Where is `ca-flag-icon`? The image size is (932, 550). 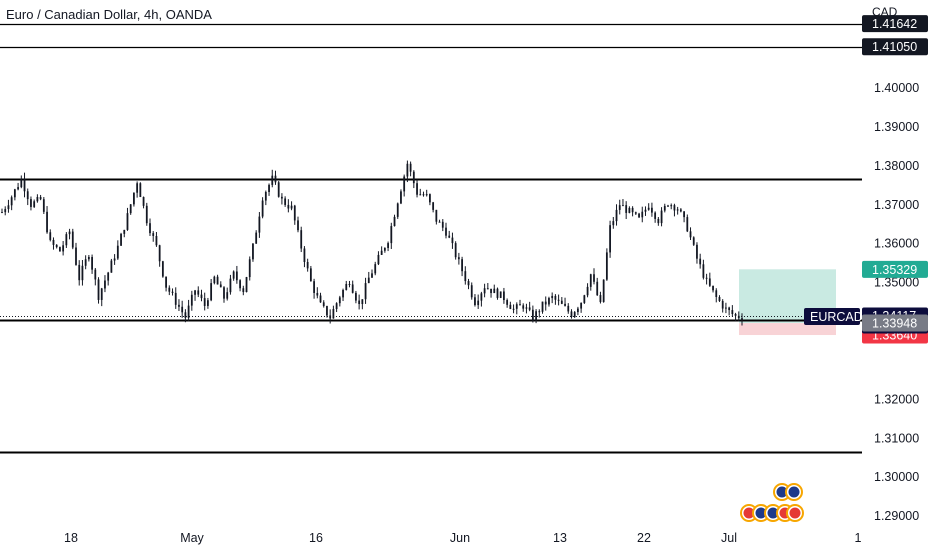
ca-flag-icon is located at coordinates (795, 513).